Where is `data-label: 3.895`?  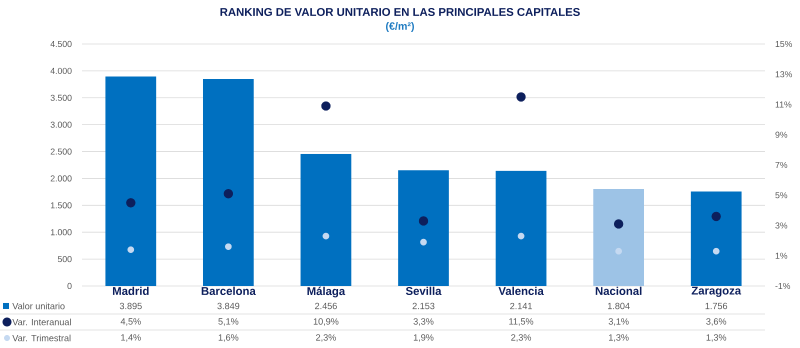
data-label: 3.895 is located at coordinates (131, 306).